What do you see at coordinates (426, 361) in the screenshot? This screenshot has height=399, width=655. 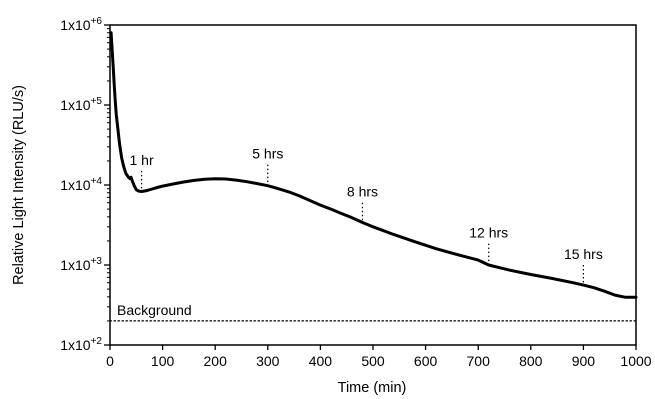 I see `x-tick-label: 600` at bounding box center [426, 361].